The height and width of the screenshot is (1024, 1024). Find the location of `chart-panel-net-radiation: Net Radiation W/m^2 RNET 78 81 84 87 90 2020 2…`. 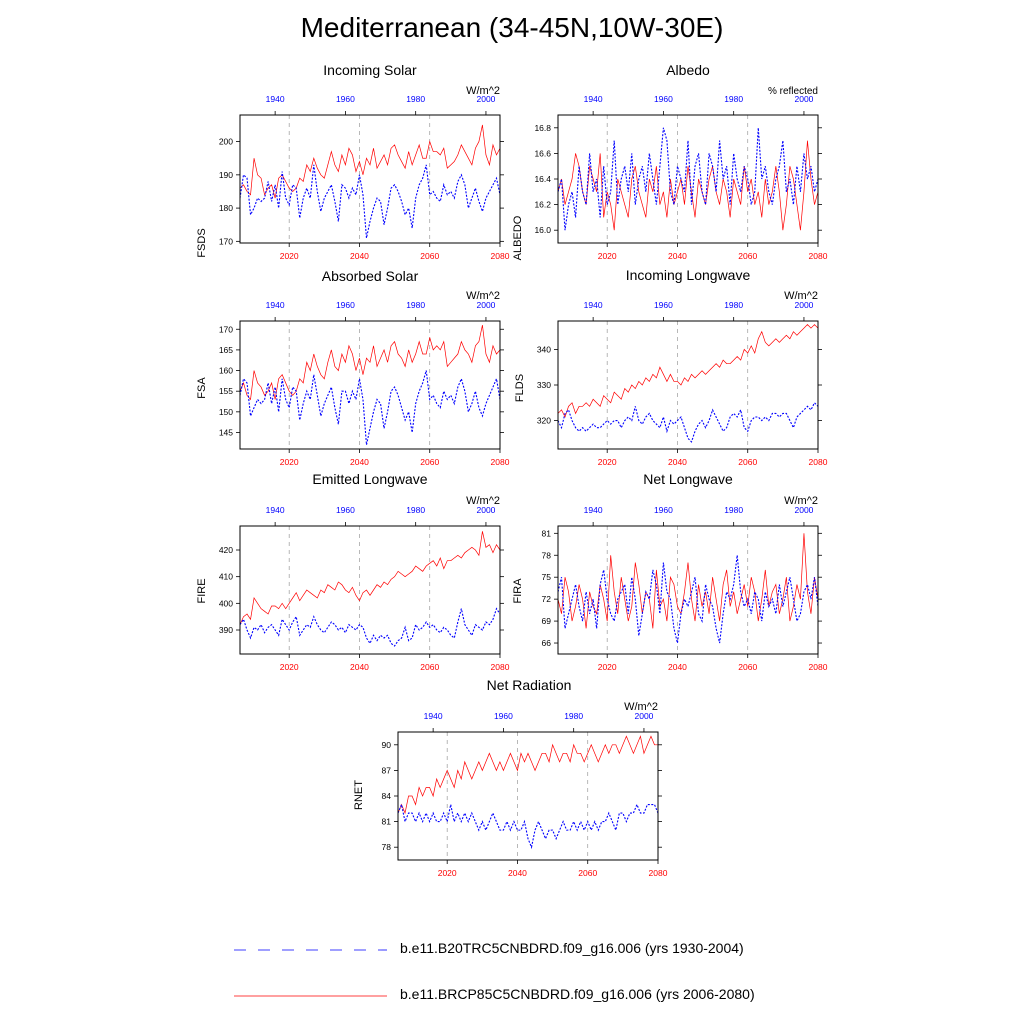

chart-panel-net-radiation: Net Radiation W/m^2 RNET 78 81 84 87 90 2020 2… is located at coordinates (510, 777).